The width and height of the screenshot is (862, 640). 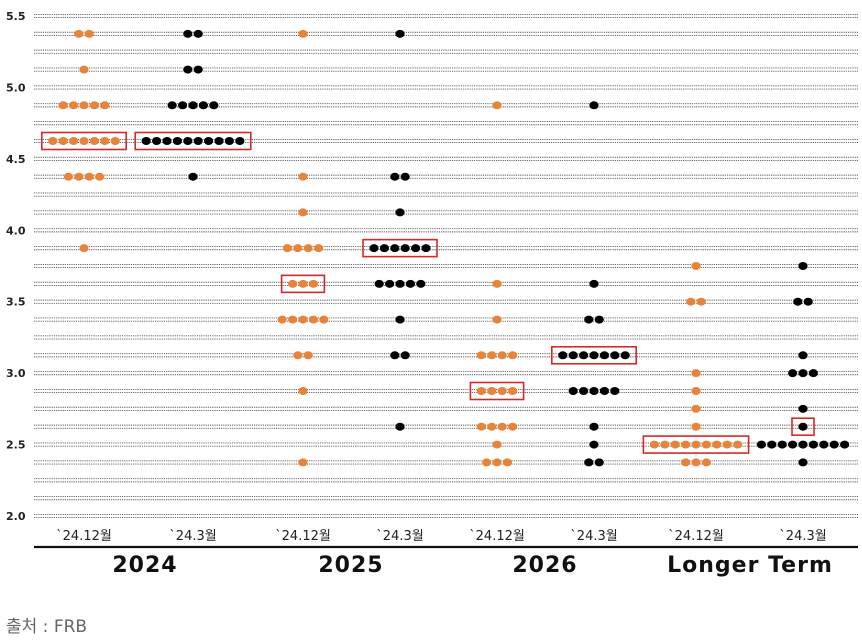 I want to click on group-label: Longer Term, so click(x=750, y=565).